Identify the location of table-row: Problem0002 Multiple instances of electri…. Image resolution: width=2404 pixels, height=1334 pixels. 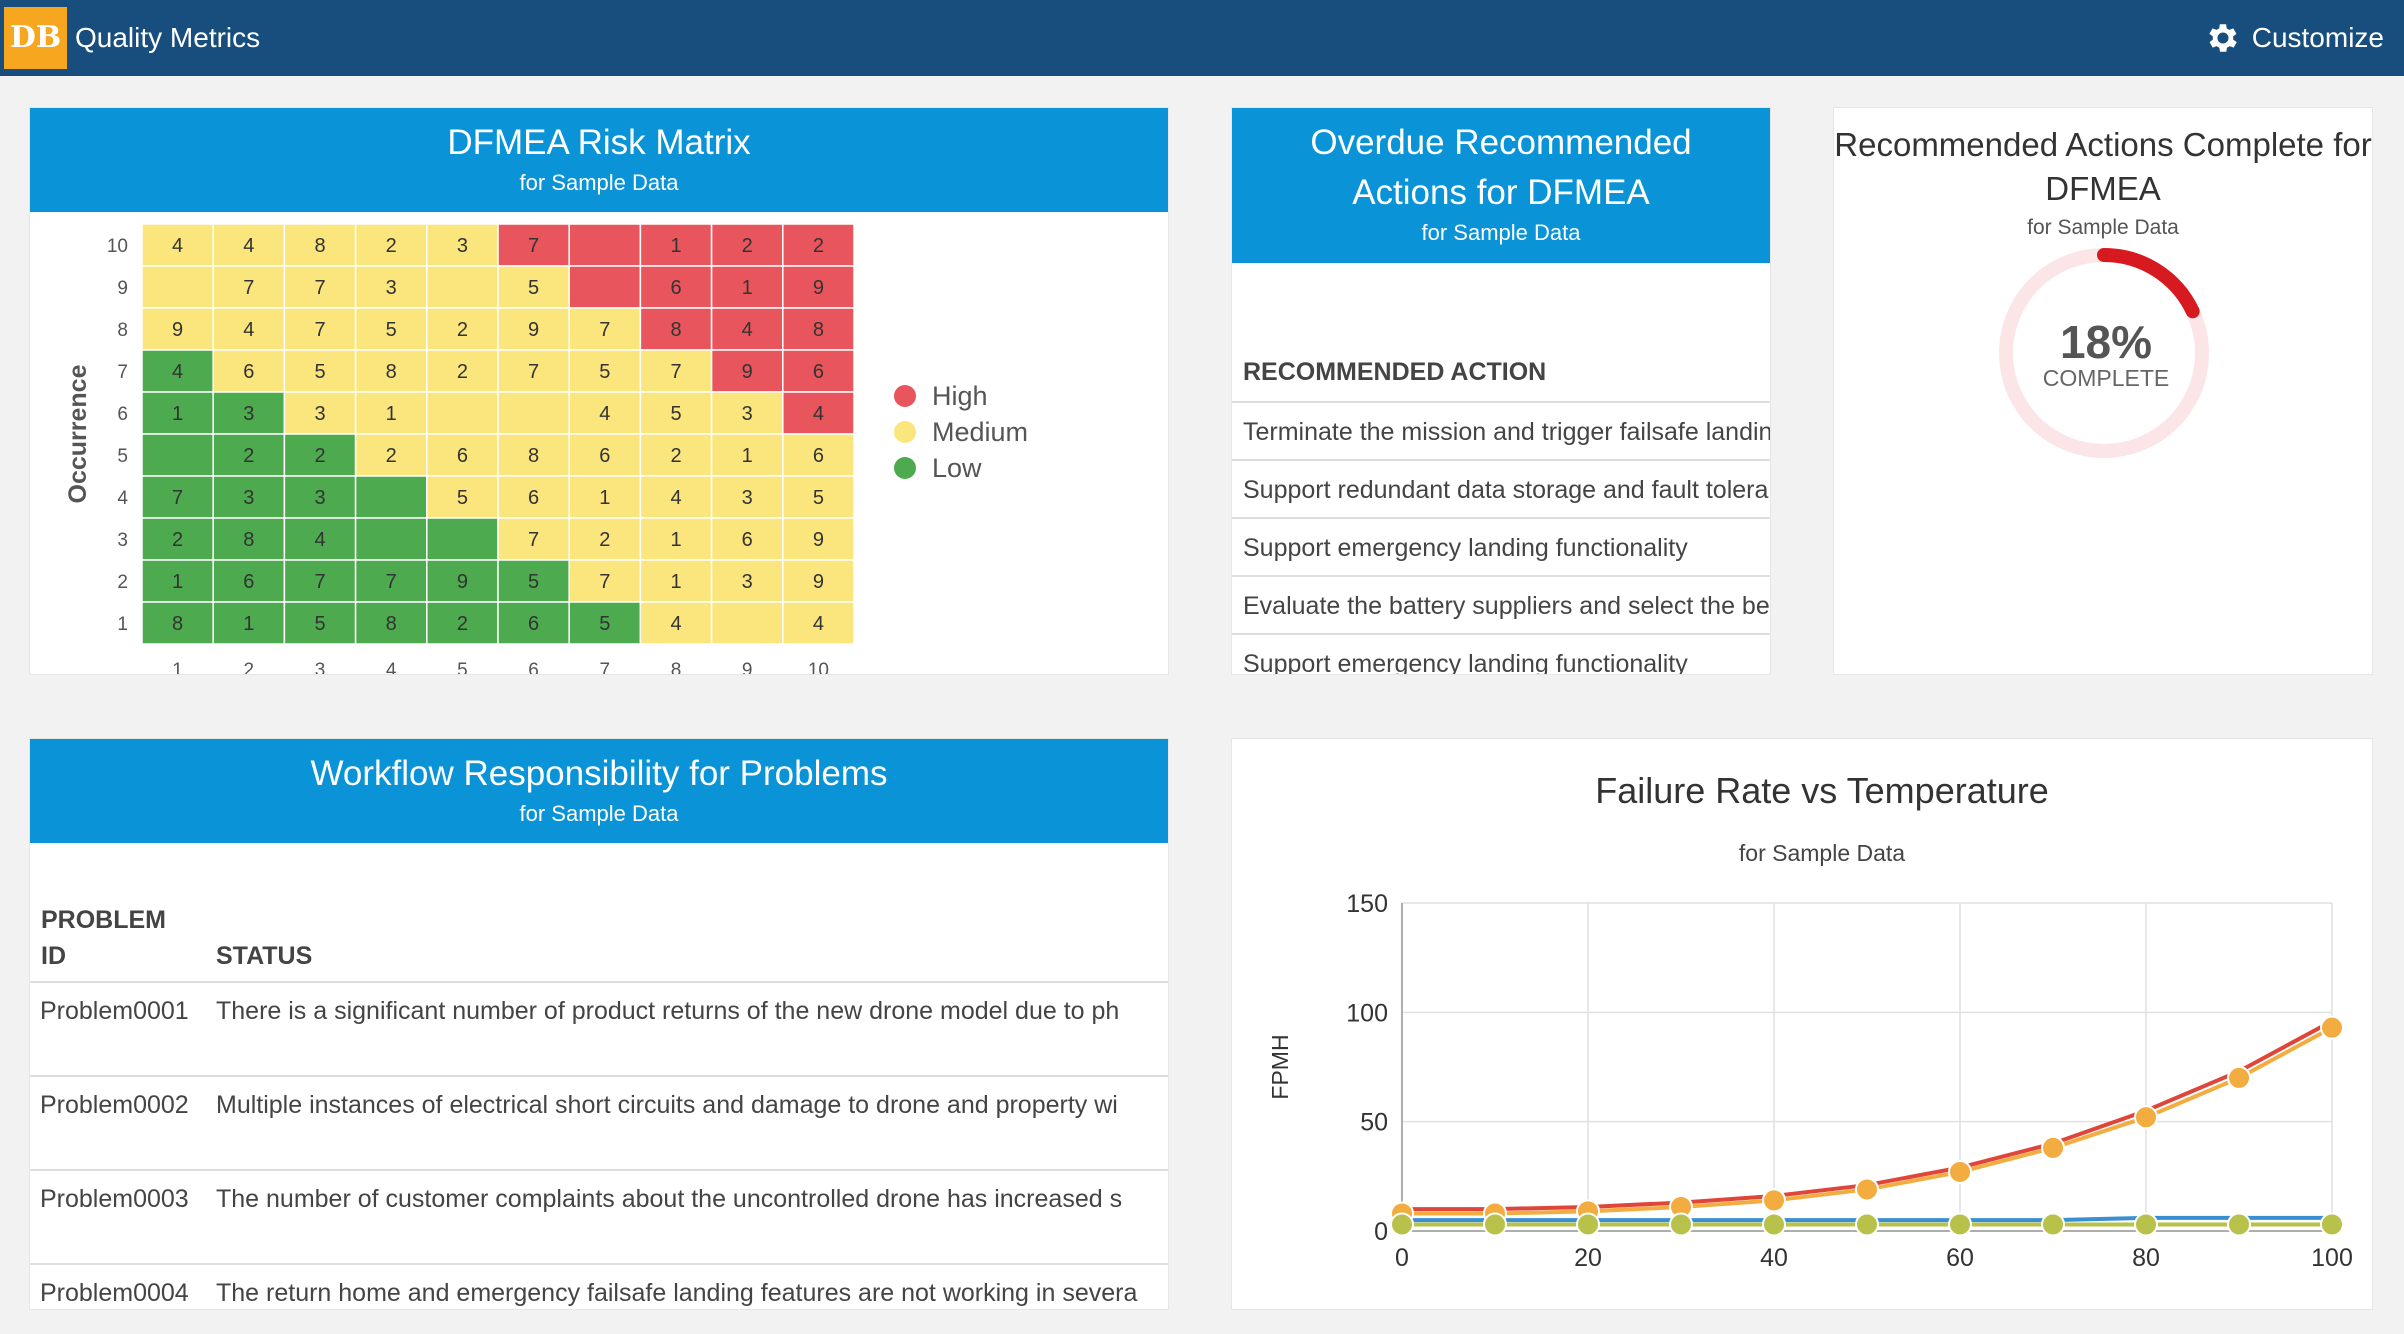
(599, 1122).